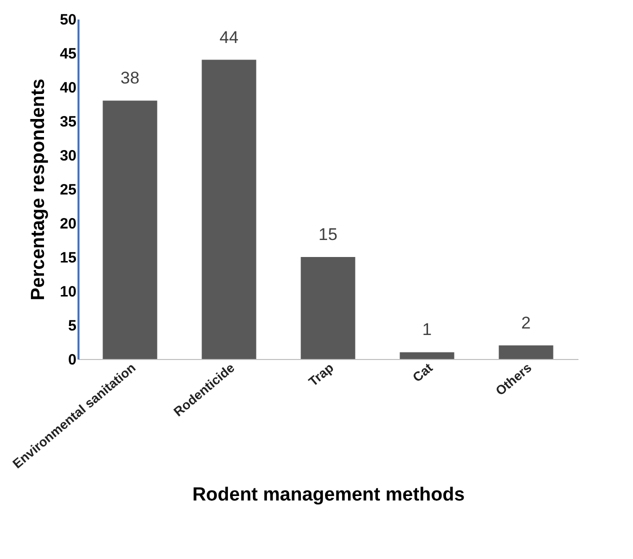 The width and height of the screenshot is (633, 559). I want to click on x-tick-label: Trap, so click(321, 375).